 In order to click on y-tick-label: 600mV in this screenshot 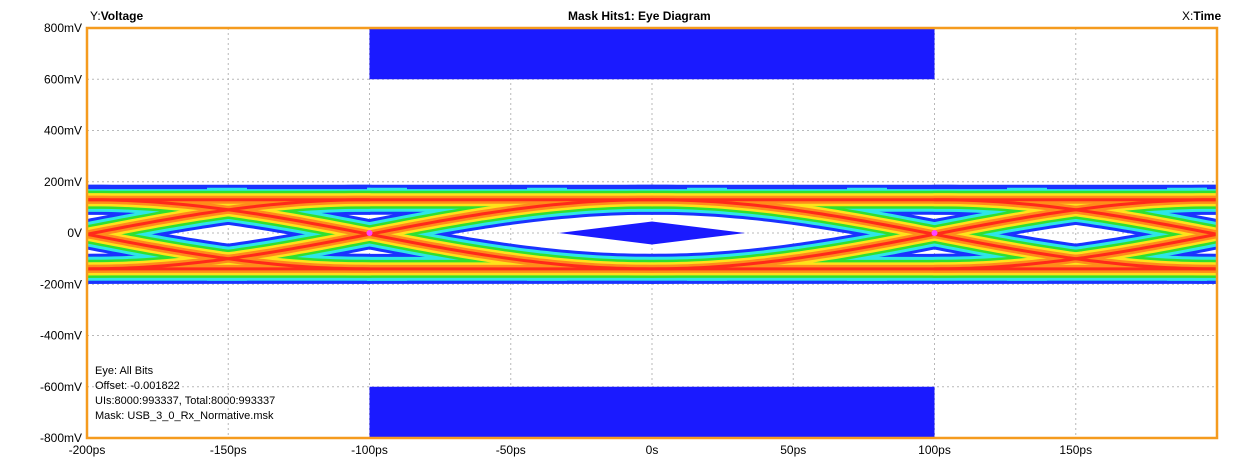, I will do `click(63, 79)`.